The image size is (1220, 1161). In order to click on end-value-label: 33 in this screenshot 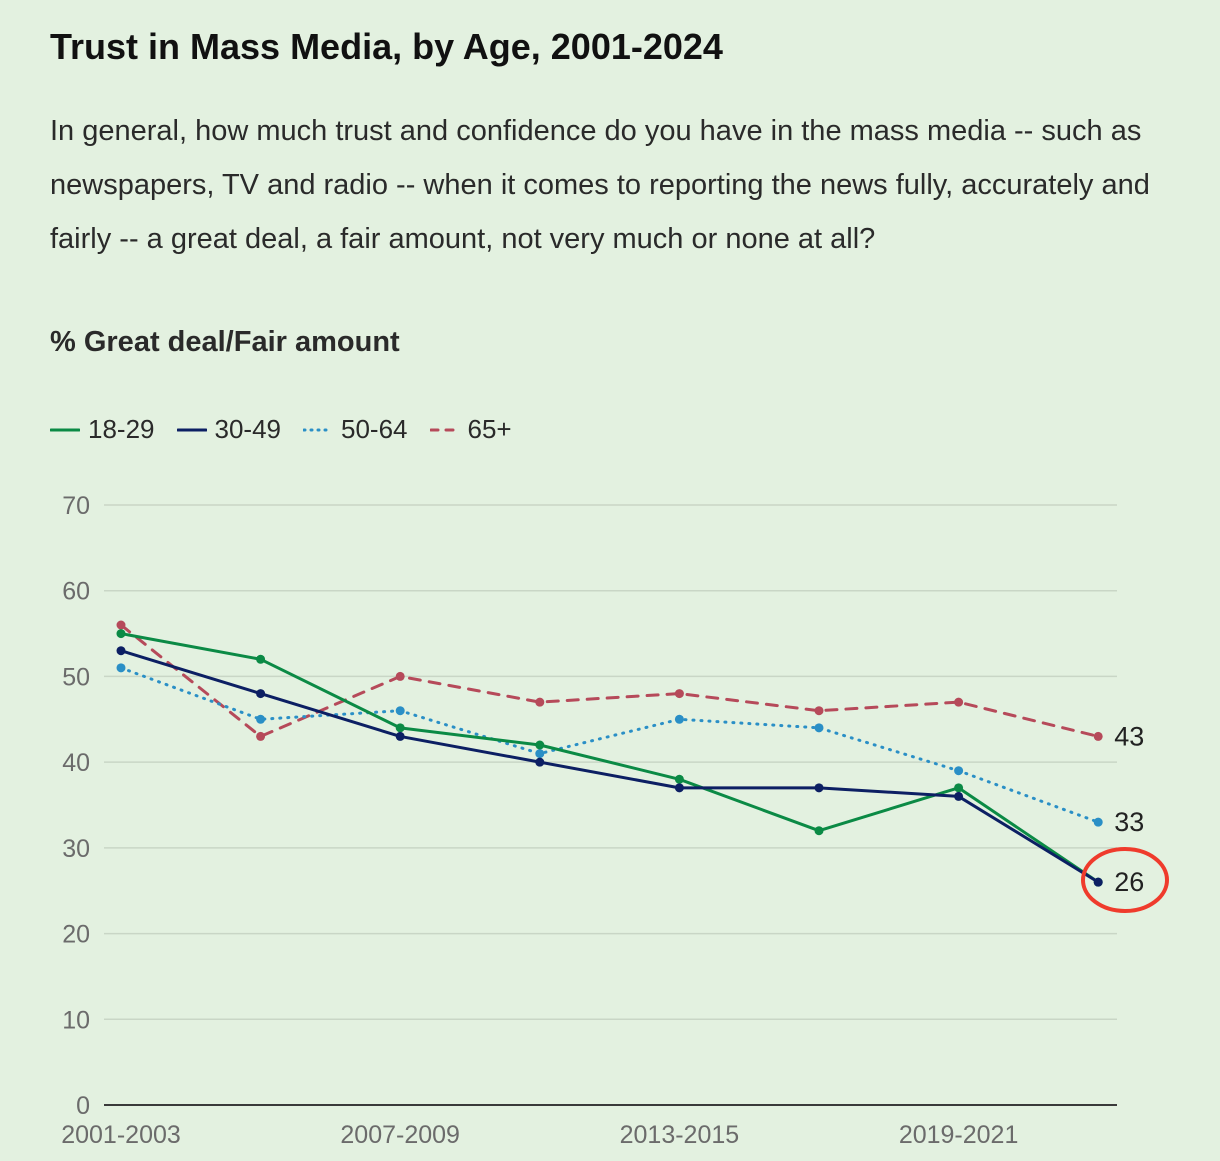, I will do `click(1129, 822)`.